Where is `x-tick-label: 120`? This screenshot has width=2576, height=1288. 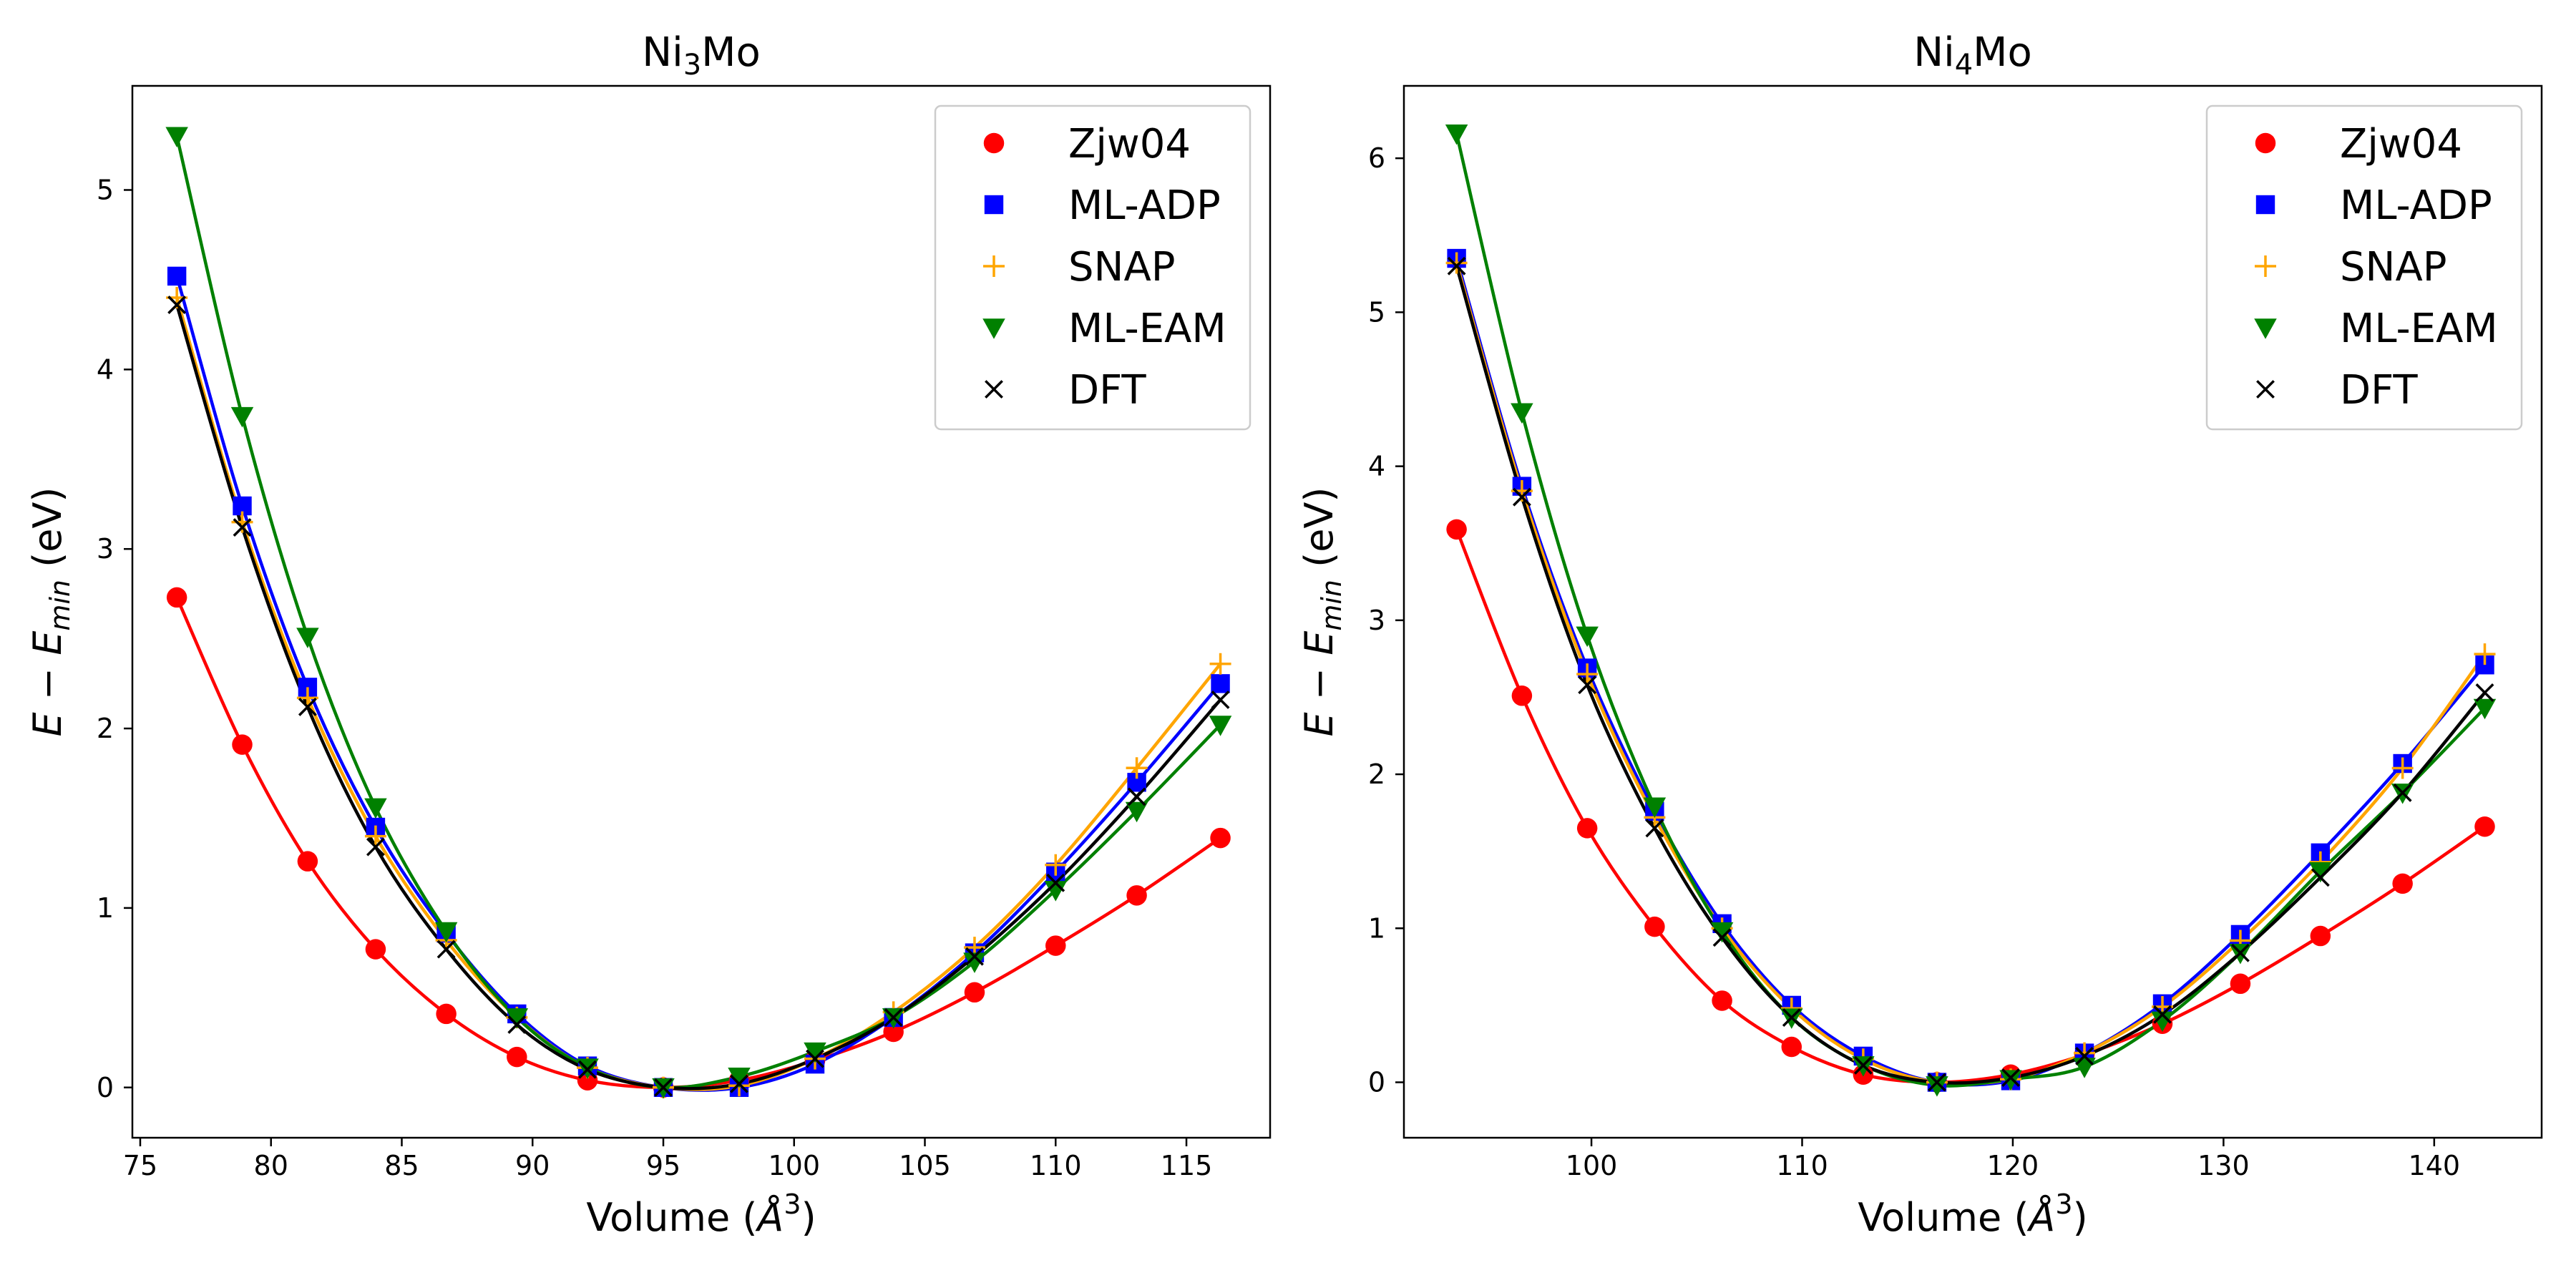
x-tick-label: 120 is located at coordinates (2013, 1165).